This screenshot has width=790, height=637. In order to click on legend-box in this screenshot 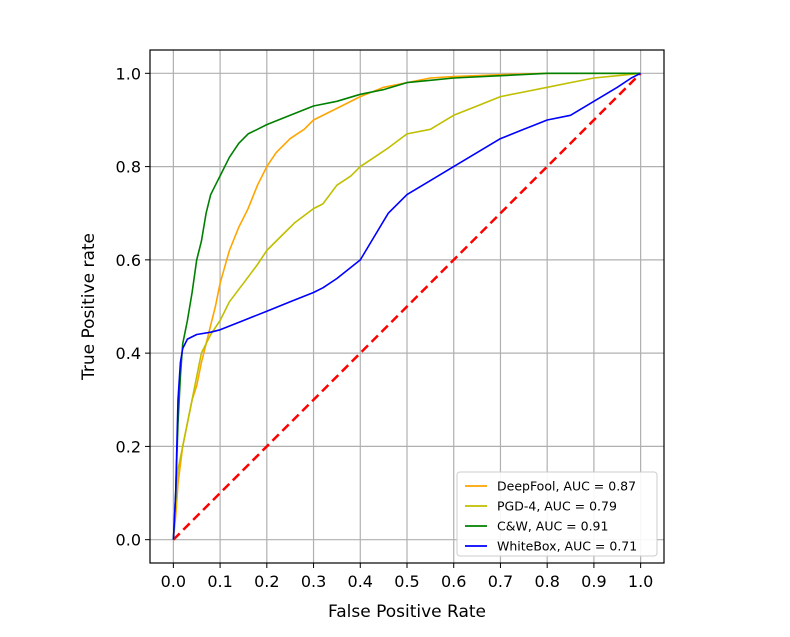, I will do `click(557, 514)`.